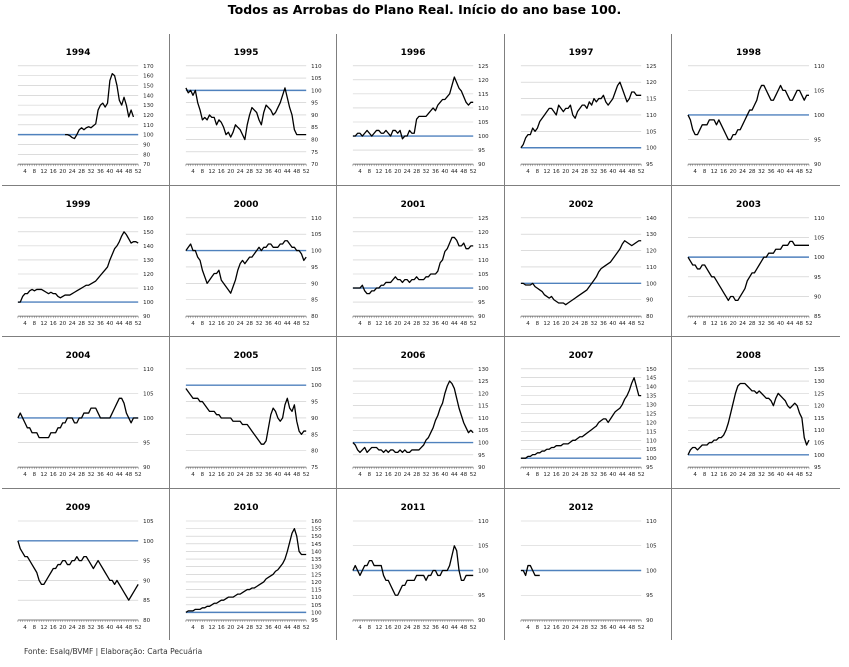  I want to click on y-tick-label: 95, so click(481, 596).